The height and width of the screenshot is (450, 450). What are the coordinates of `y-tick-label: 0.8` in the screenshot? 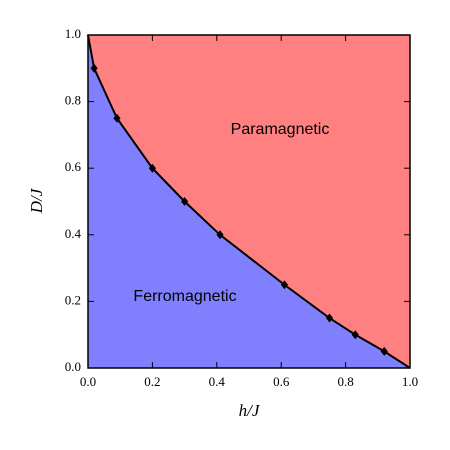 It's located at (73, 100).